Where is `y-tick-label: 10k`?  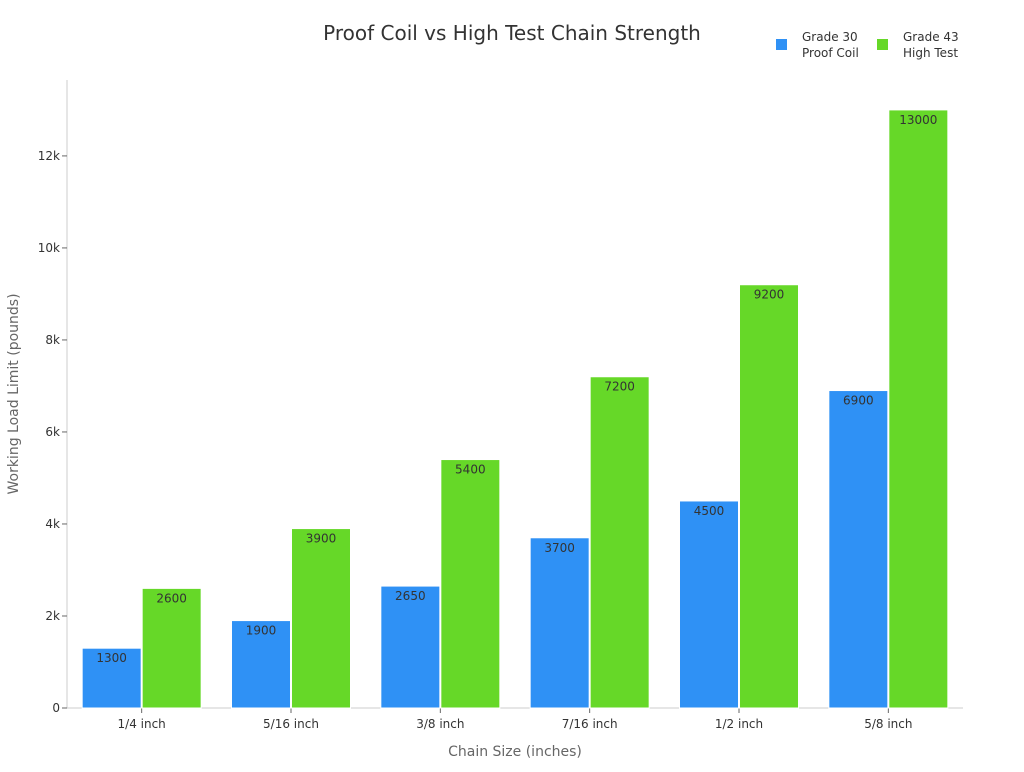
y-tick-label: 10k is located at coordinates (49, 248).